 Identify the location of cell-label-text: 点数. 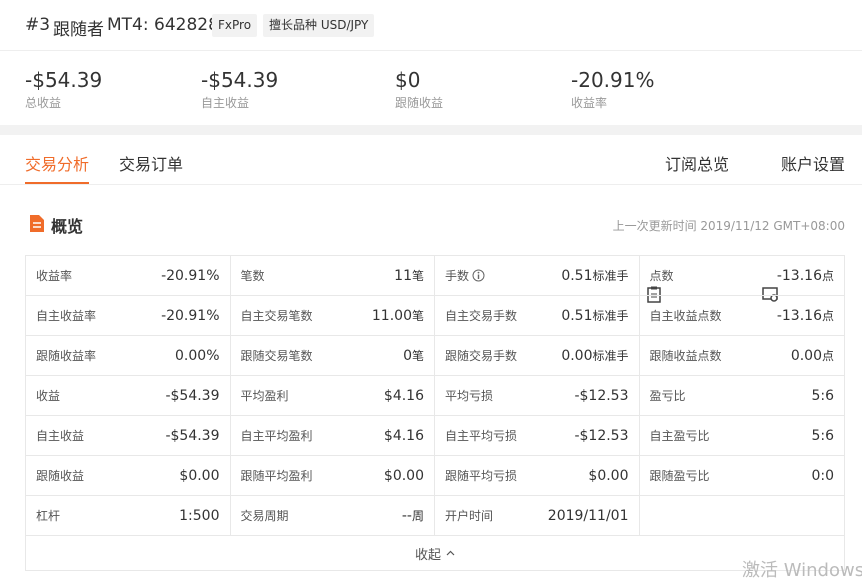
(661, 276).